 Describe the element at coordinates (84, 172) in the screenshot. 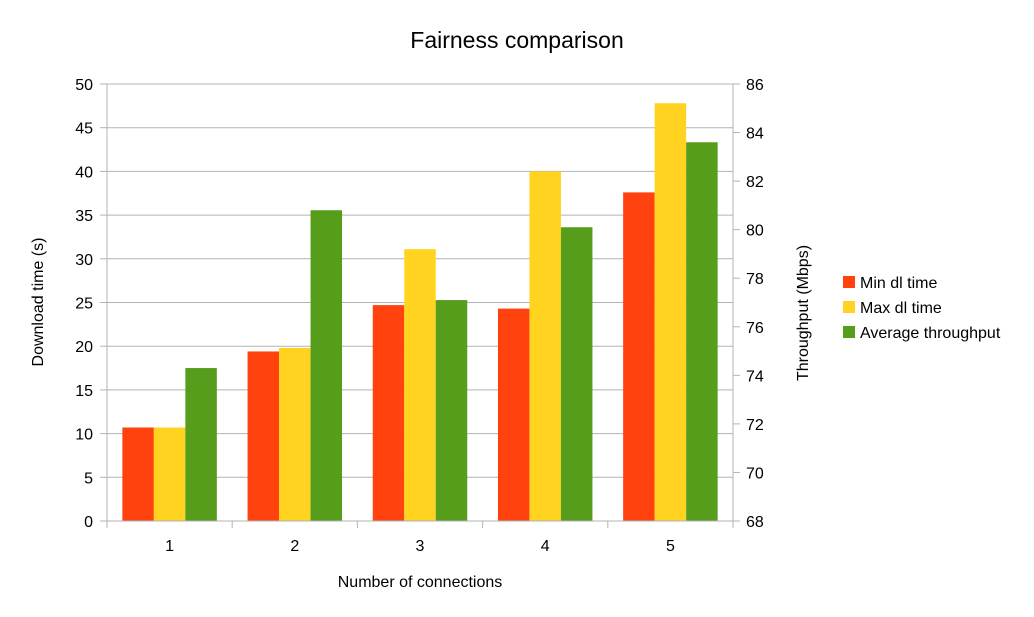

I see `y-tick-label: 40` at that location.